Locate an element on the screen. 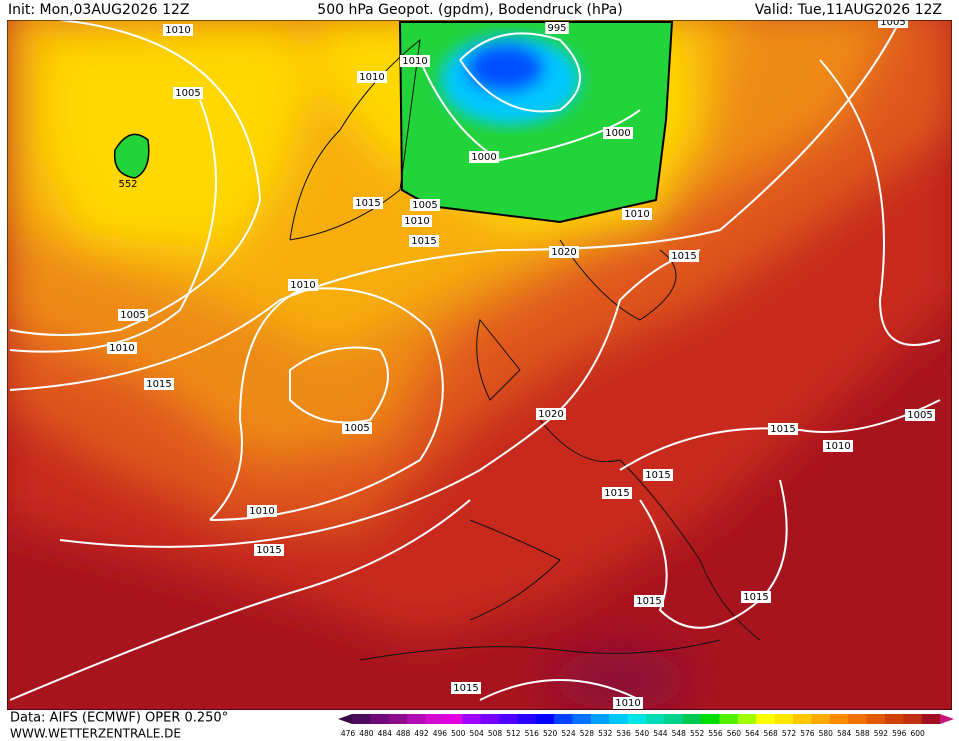  colorbar-tick-label: 580 is located at coordinates (826, 733).